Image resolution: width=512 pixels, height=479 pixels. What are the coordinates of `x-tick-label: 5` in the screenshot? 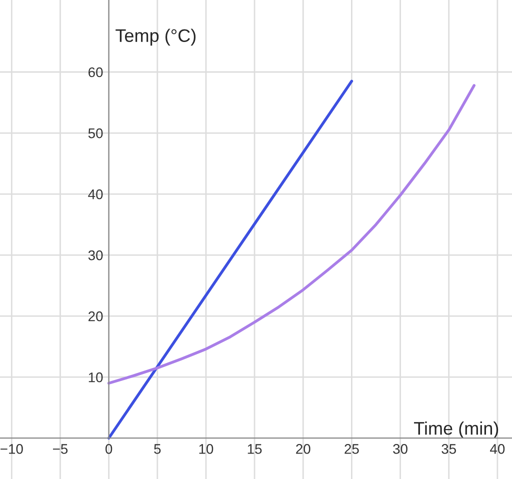 It's located at (157, 449).